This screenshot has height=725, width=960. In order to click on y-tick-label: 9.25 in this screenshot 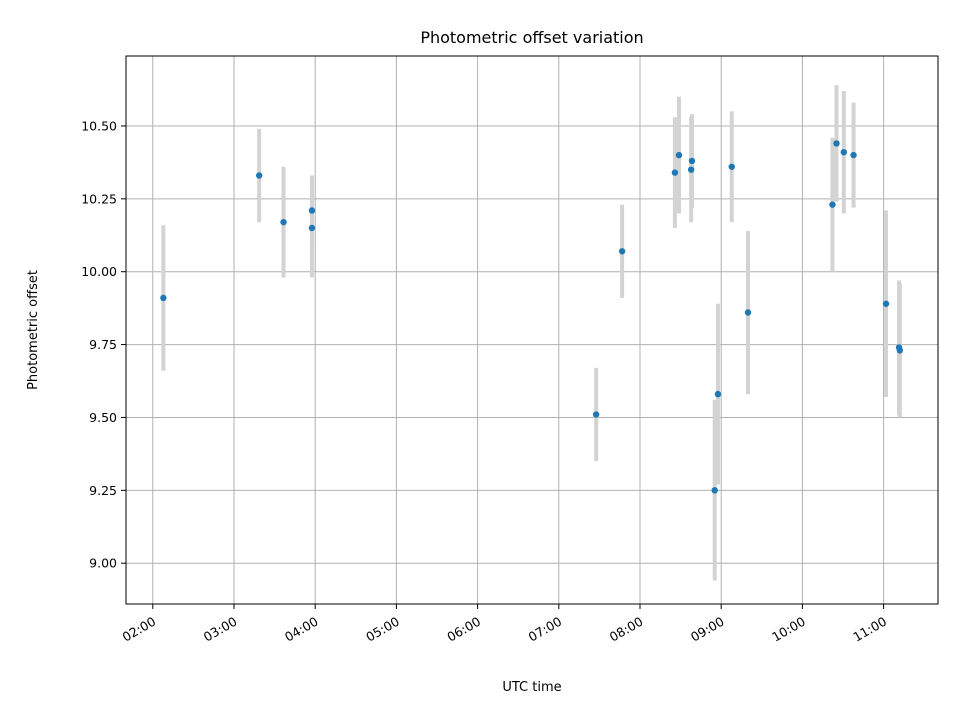, I will do `click(103, 490)`.